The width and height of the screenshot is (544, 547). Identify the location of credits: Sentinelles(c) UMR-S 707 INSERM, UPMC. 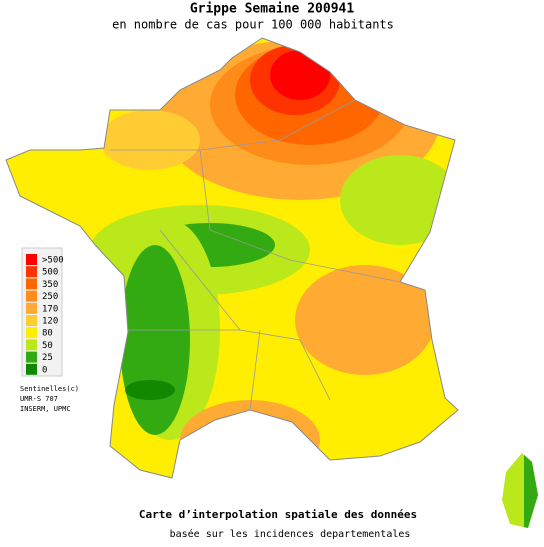
(49, 399).